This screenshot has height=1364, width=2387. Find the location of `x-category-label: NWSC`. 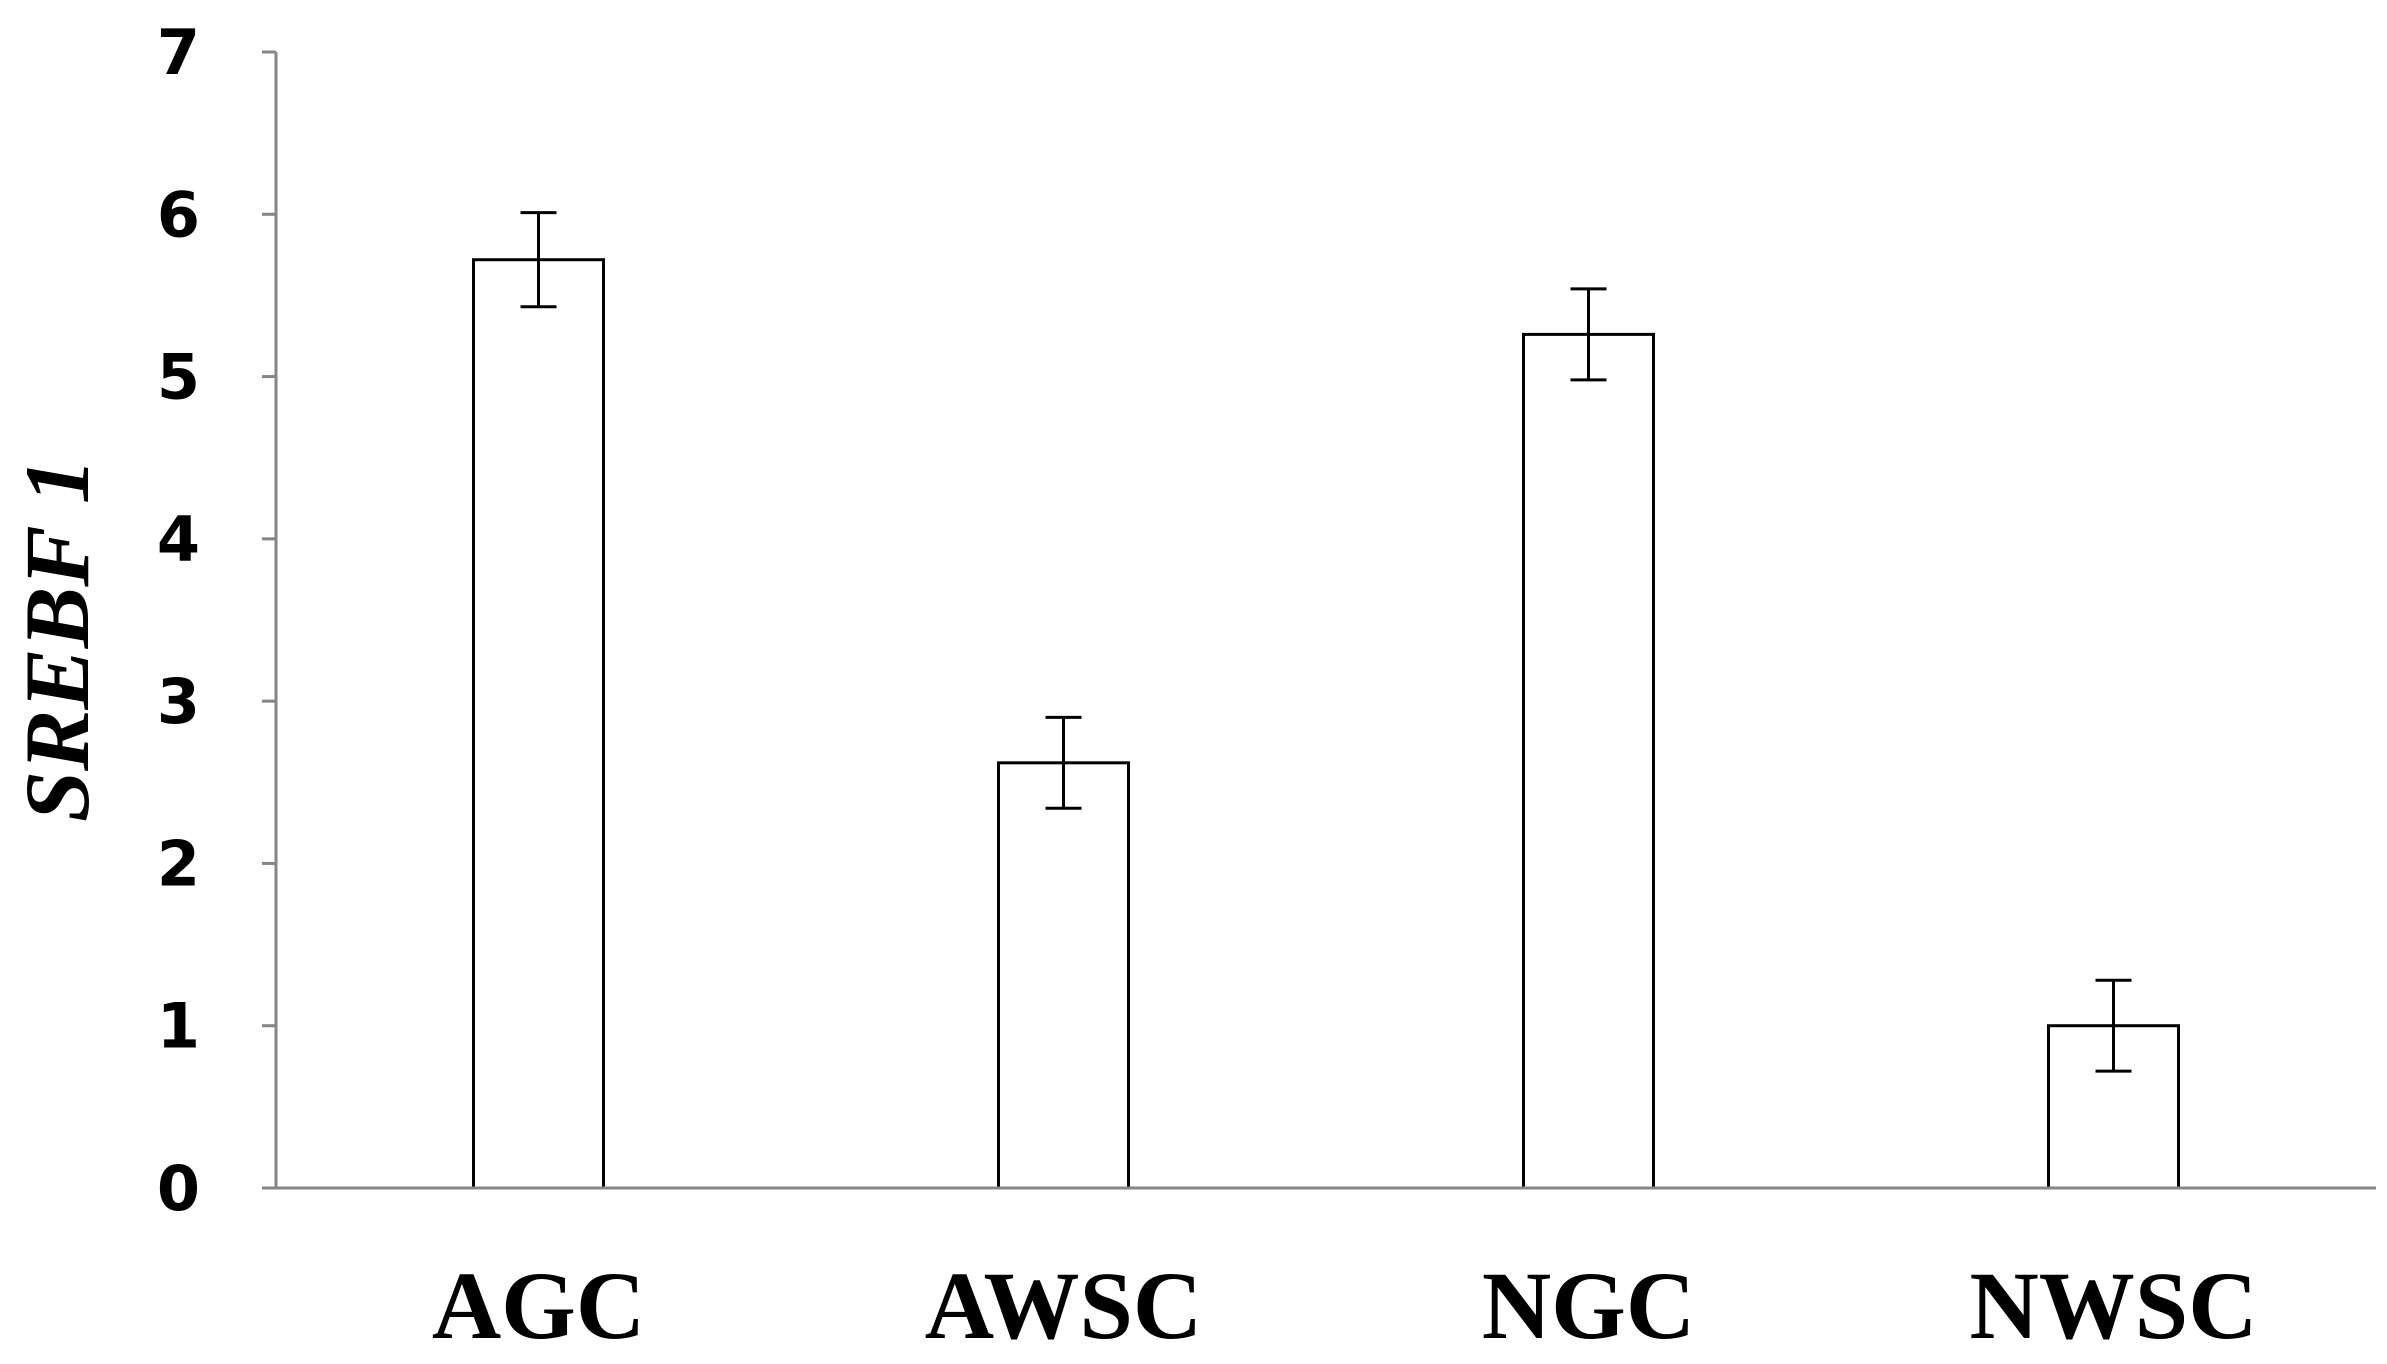

x-category-label: NWSC is located at coordinates (2113, 1305).